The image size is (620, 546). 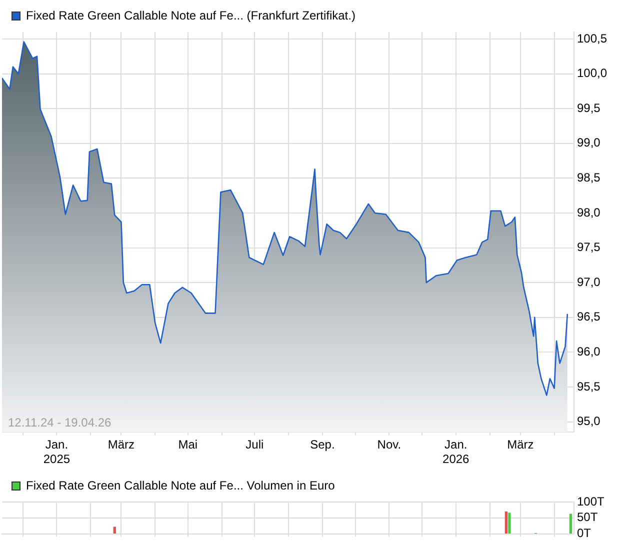 What do you see at coordinates (589, 143) in the screenshot?
I see `y-tick-label: 99,0` at bounding box center [589, 143].